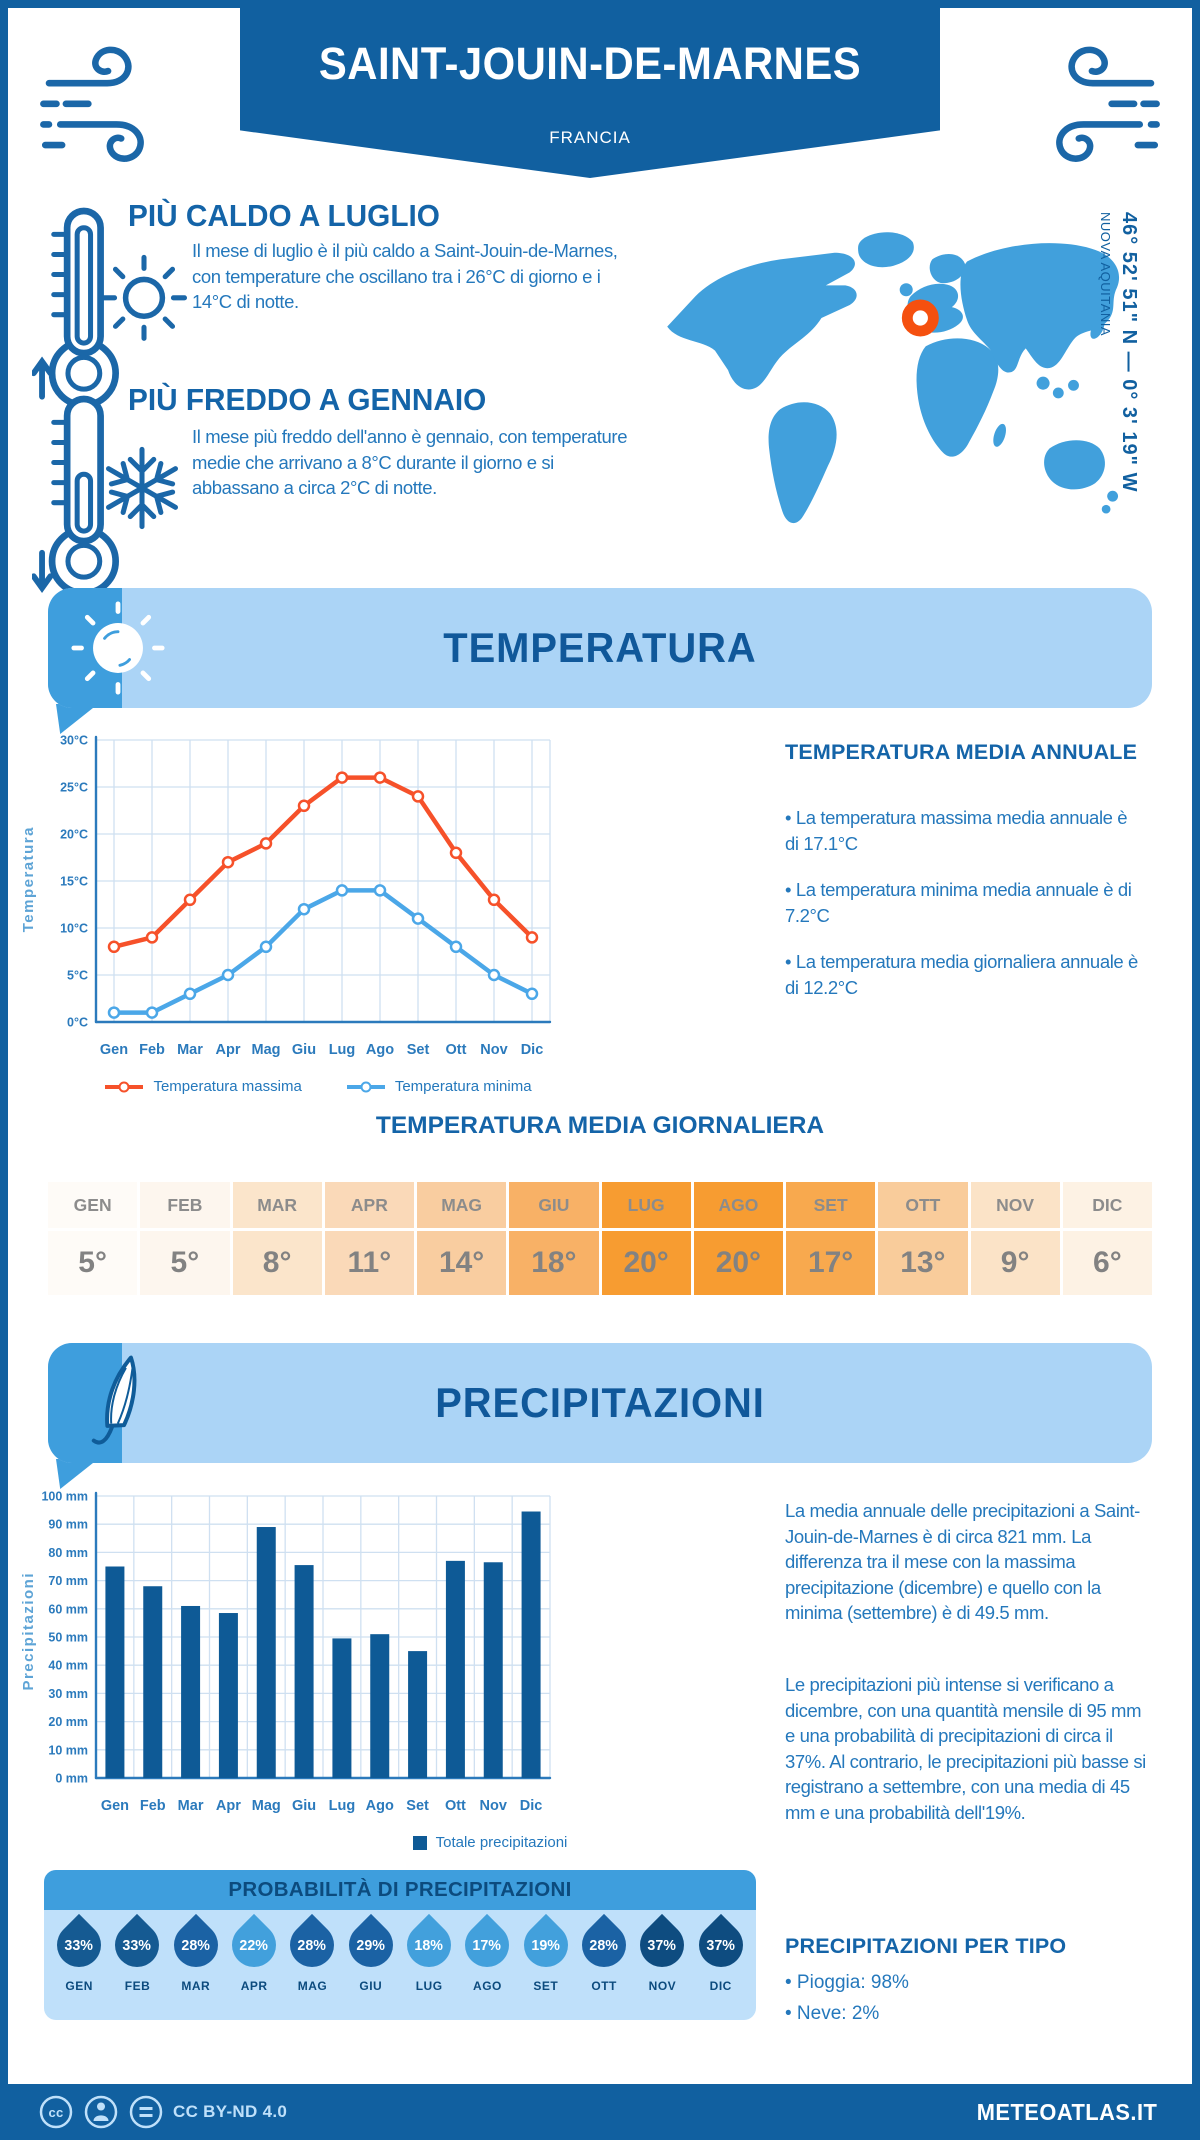 This screenshot has width=1200, height=2140. Describe the element at coordinates (590, 93) in the screenshot. I see `header-banner: SAINT-JOUIN-DE-MARNES FRANCIA` at that location.